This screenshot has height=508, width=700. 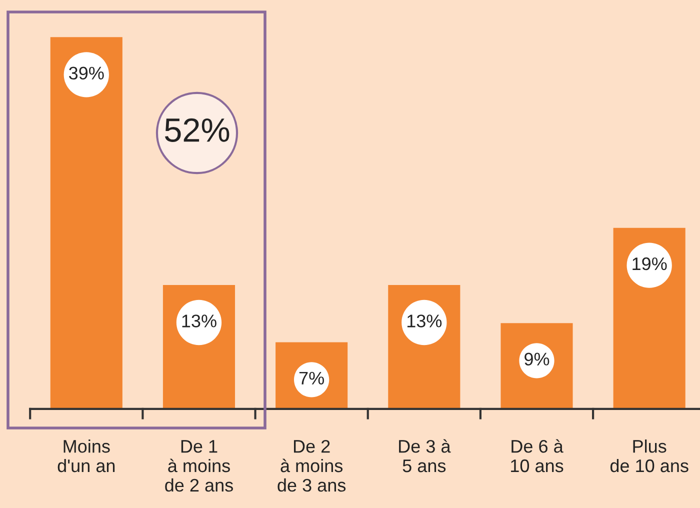 I want to click on data-label: 39%, so click(x=86, y=73).